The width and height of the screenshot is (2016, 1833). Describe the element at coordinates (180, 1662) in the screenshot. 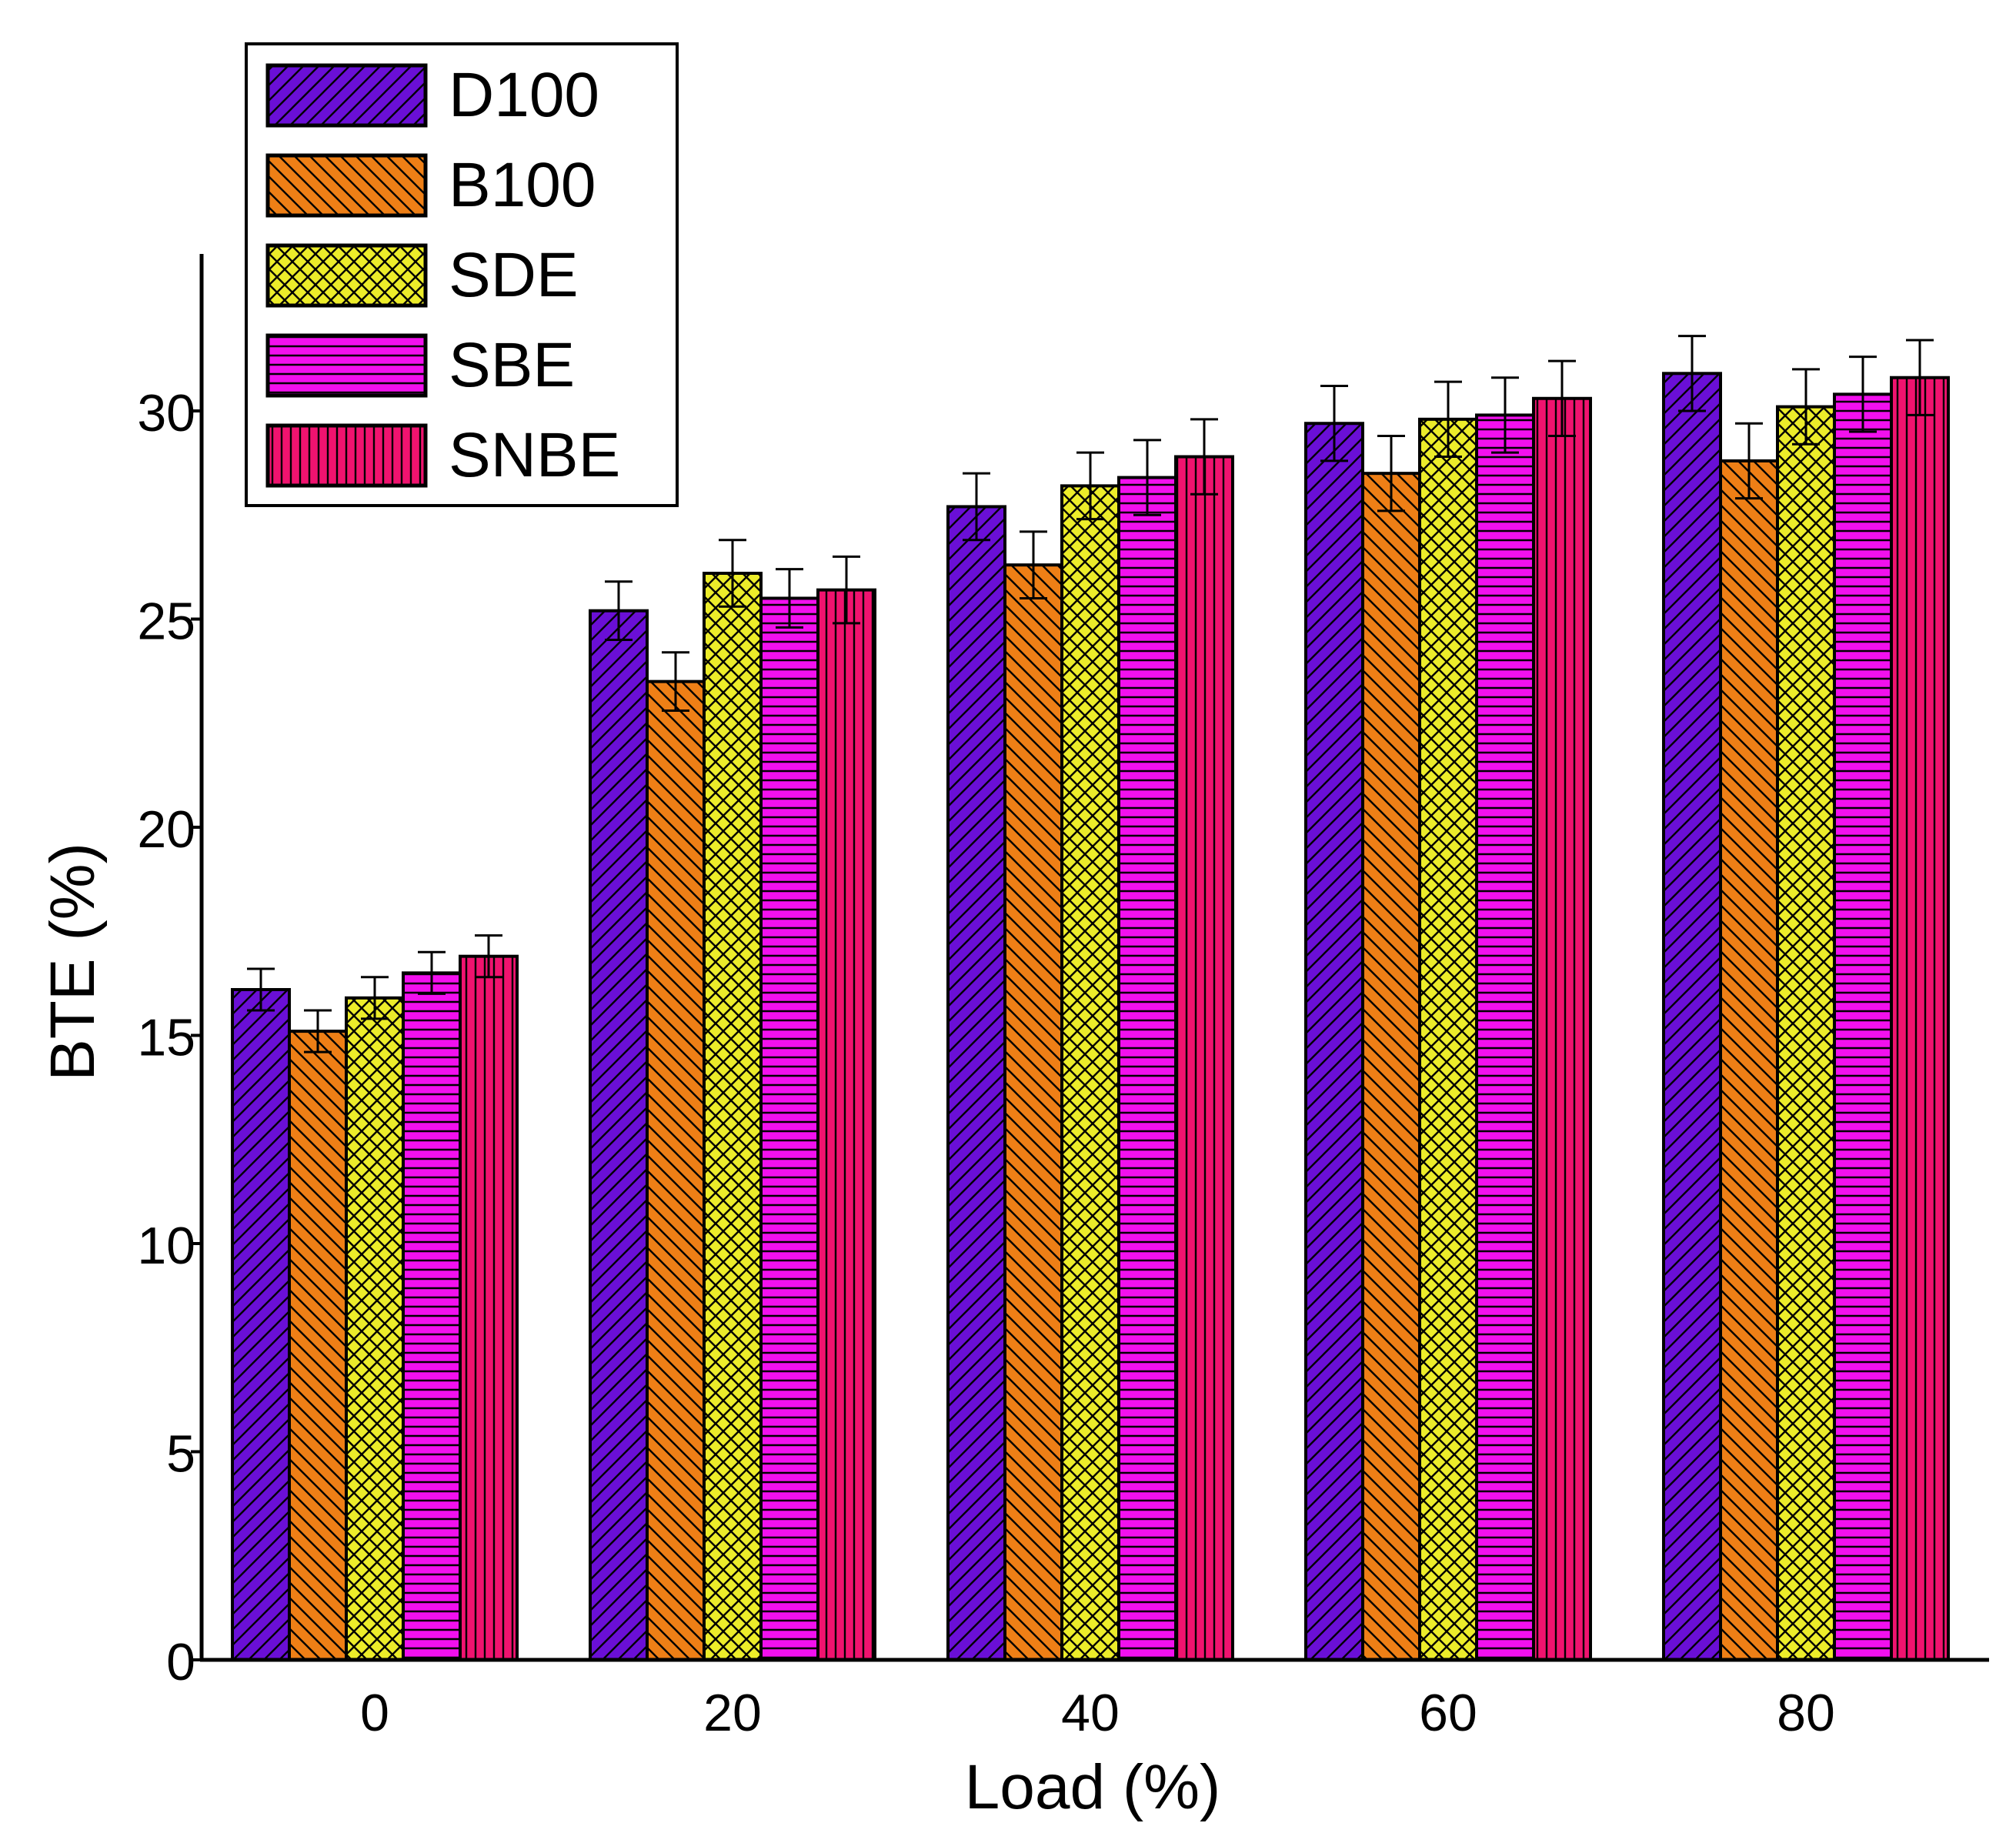

I see `y-tick-label: 0` at that location.